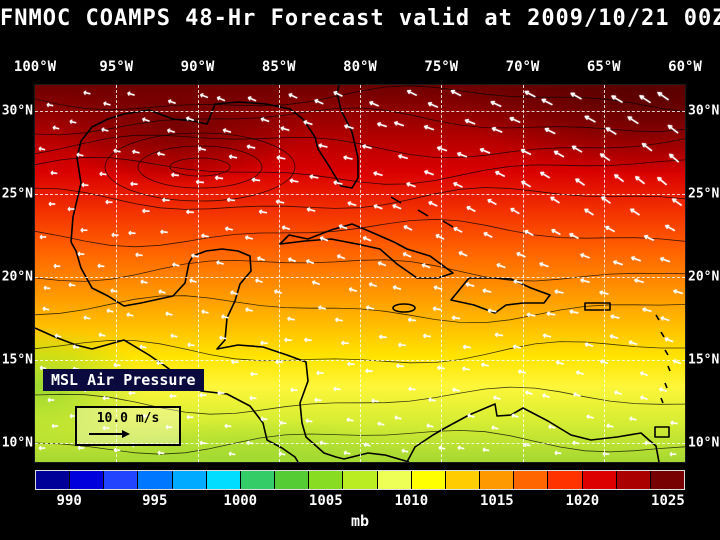 This screenshot has height=540, width=720. I want to click on lon-tick-label: 80°W, so click(360, 67).